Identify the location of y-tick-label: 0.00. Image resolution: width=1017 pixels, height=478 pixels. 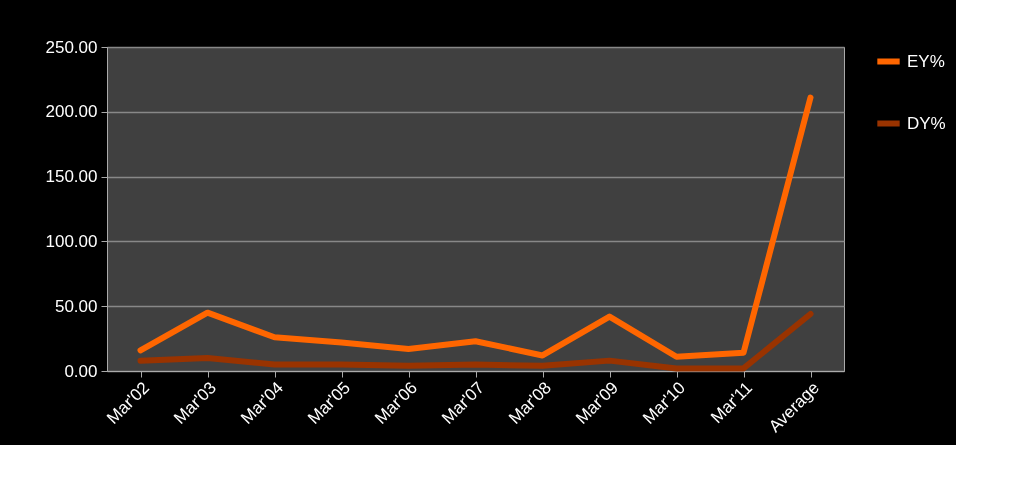
(81, 371).